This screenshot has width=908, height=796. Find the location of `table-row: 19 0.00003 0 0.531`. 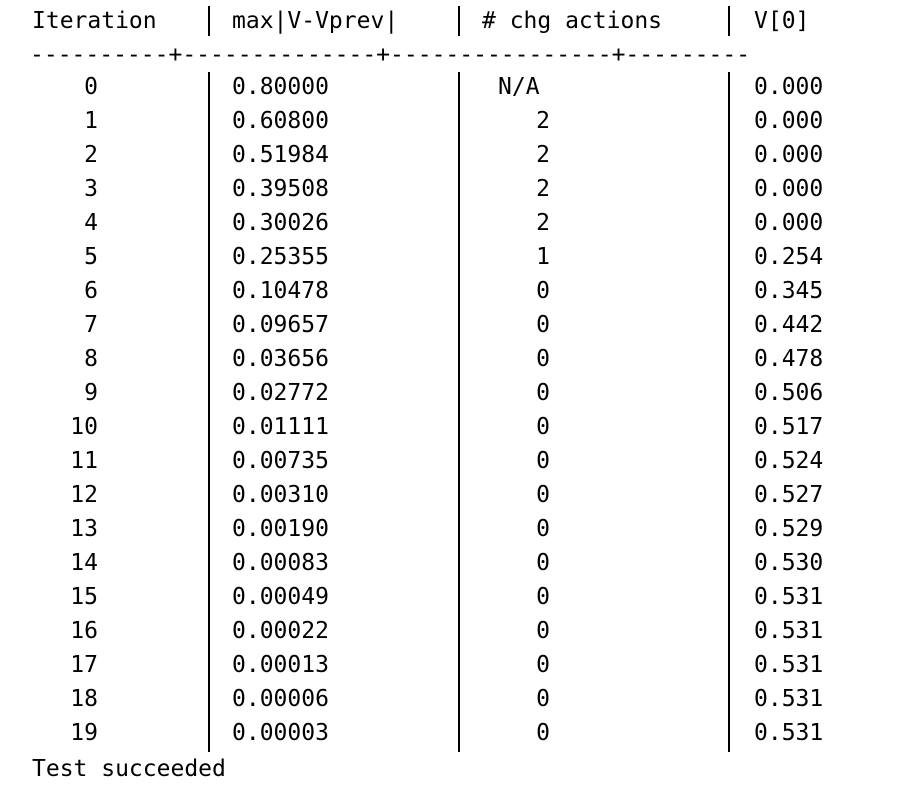

table-row: 19 0.00003 0 0.531 is located at coordinates (454, 733).